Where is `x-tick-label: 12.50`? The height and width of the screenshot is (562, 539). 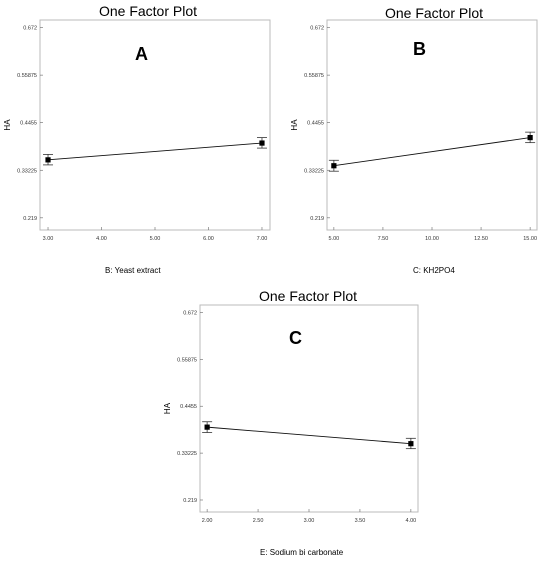 x-tick-label: 12.50 is located at coordinates (481, 239).